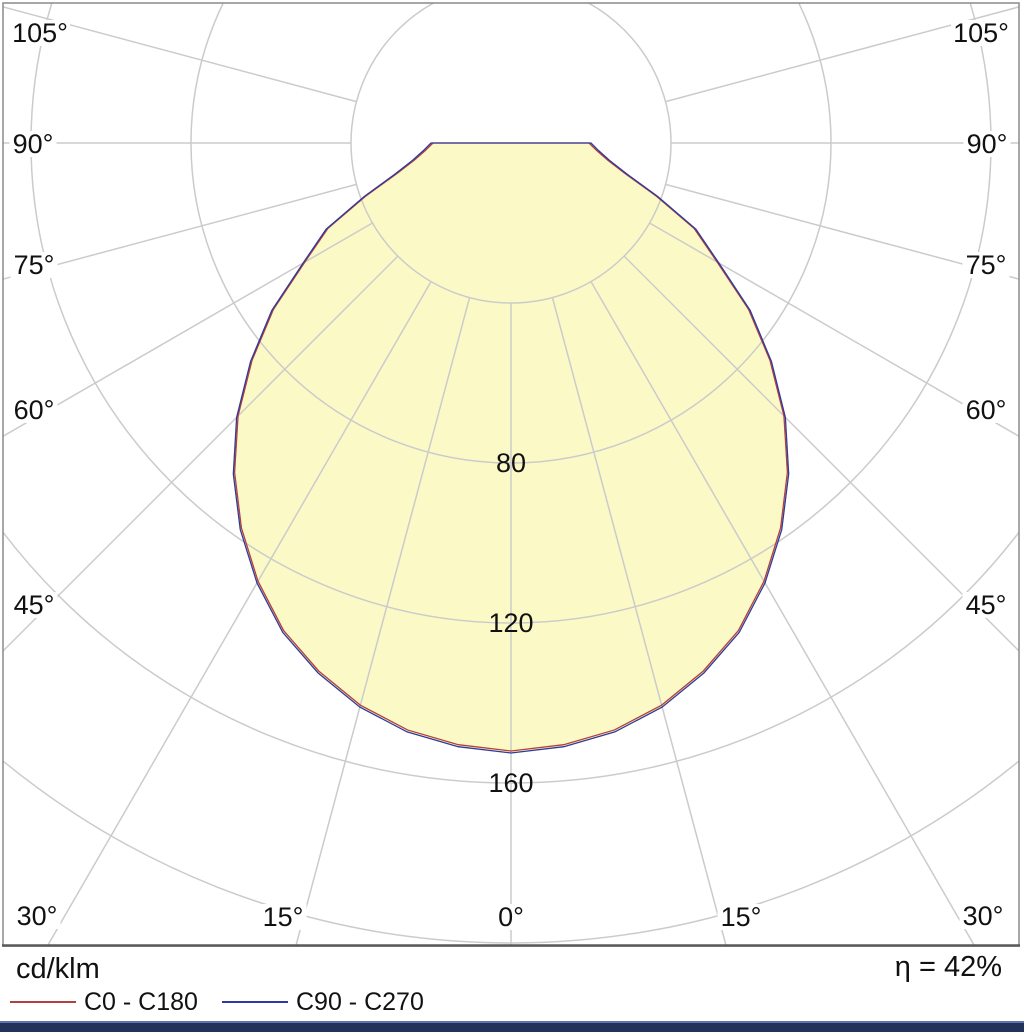 The height and width of the screenshot is (1032, 1024). What do you see at coordinates (255, 1002) in the screenshot?
I see `legend-line-c90-c270` at bounding box center [255, 1002].